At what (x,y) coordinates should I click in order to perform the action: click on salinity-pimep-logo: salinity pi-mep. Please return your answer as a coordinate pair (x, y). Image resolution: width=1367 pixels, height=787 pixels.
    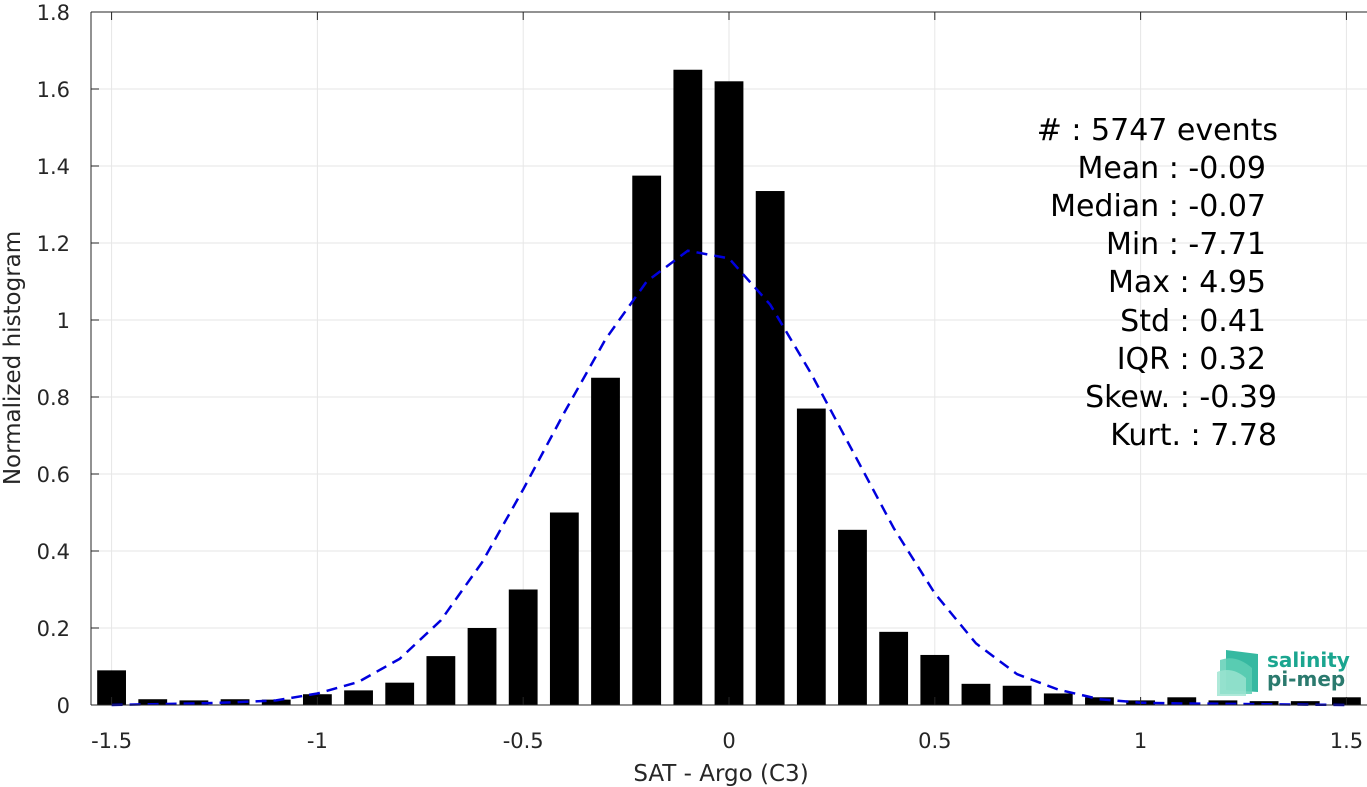
    Looking at the image, I should click on (1283, 672).